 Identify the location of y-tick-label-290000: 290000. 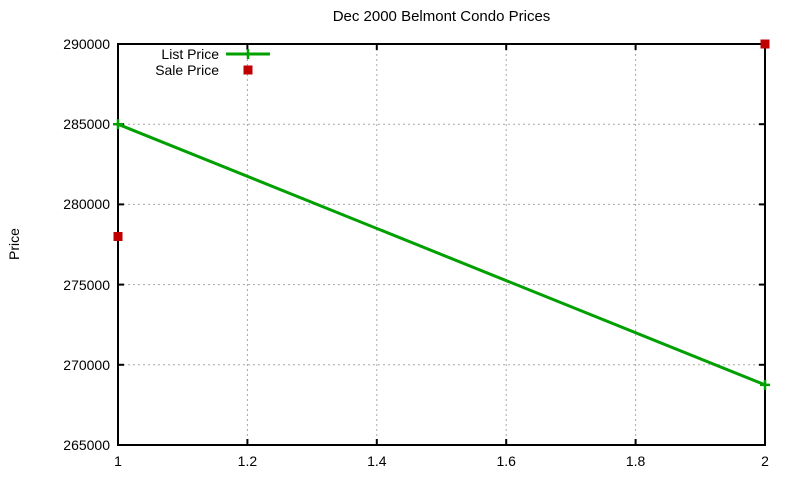
(86, 44).